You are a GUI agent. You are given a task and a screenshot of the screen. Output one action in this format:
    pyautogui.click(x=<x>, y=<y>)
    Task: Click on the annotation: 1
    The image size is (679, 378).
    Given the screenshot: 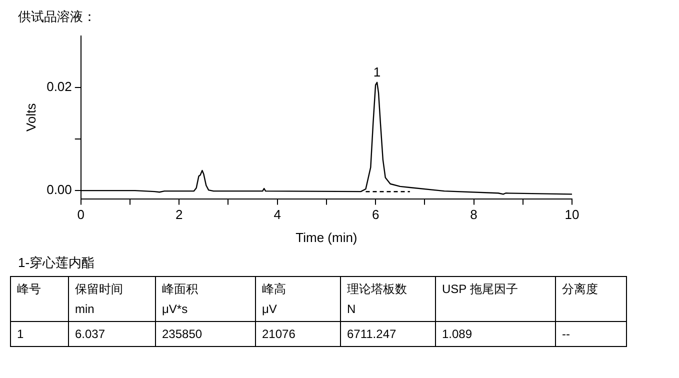 What is the action you would take?
    pyautogui.click(x=377, y=72)
    